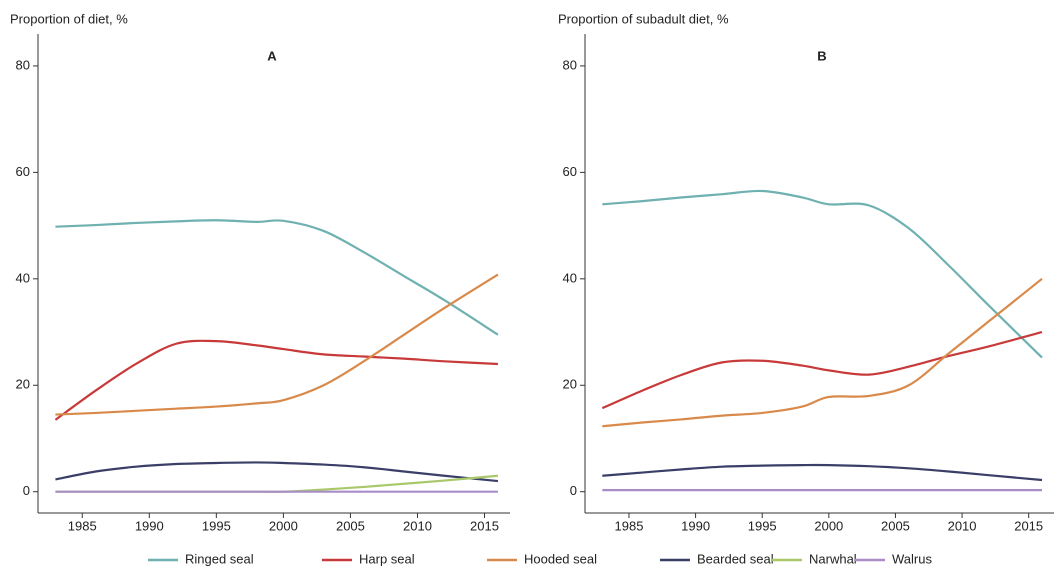 This screenshot has height=569, width=1057. I want to click on chart-title: B, so click(821, 55).